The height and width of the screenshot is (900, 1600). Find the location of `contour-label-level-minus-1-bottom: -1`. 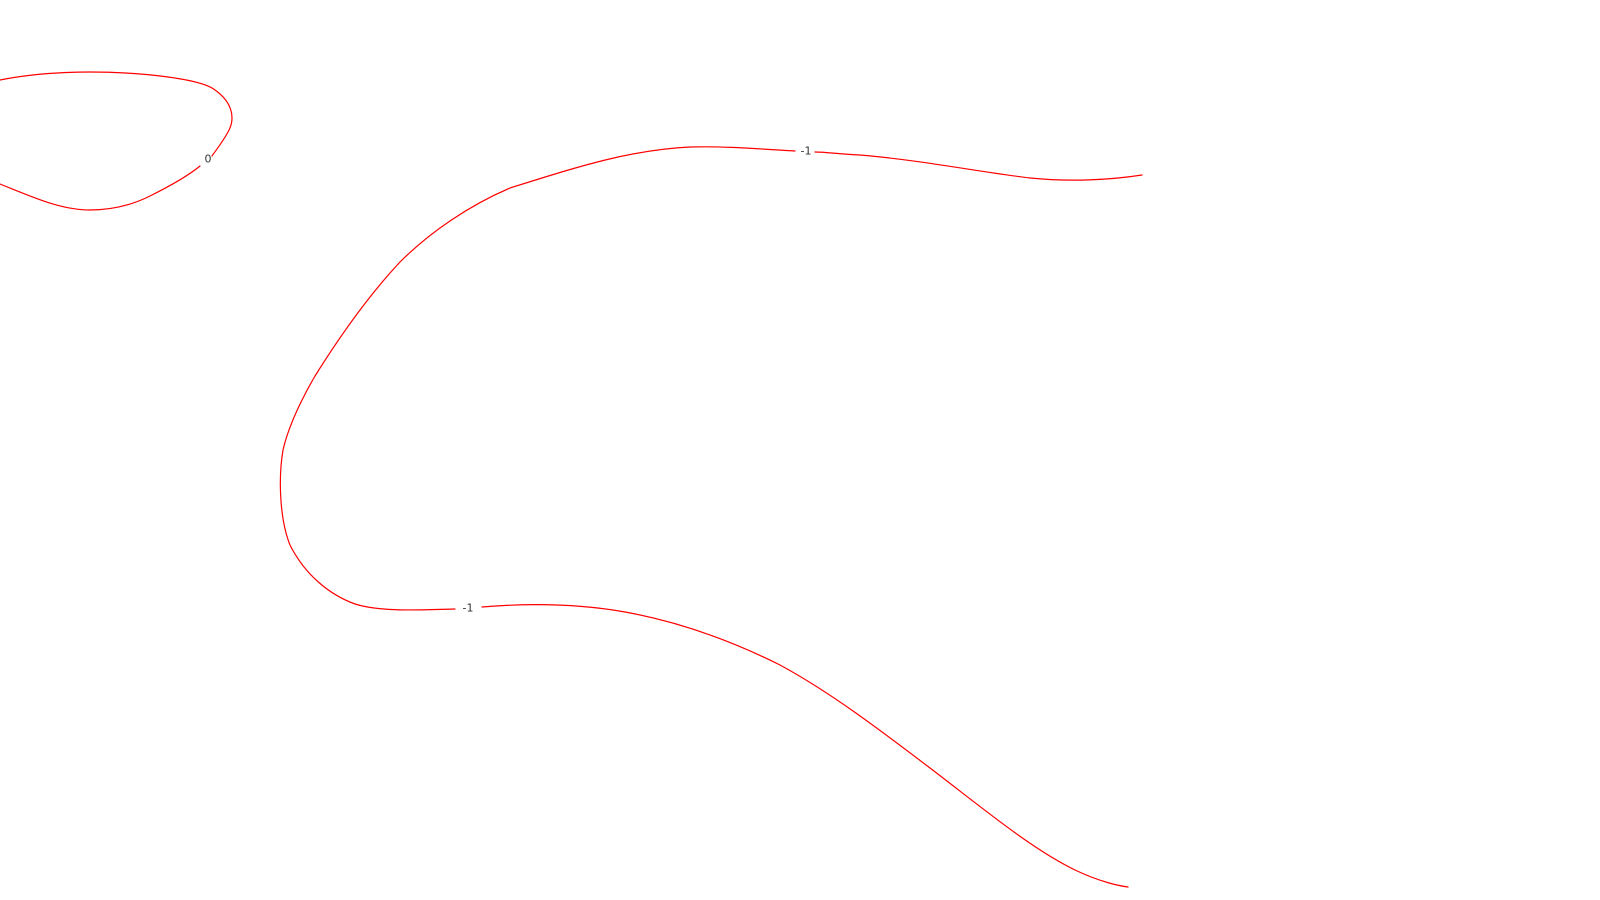

contour-label-level-minus-1-bottom: -1 is located at coordinates (468, 608).